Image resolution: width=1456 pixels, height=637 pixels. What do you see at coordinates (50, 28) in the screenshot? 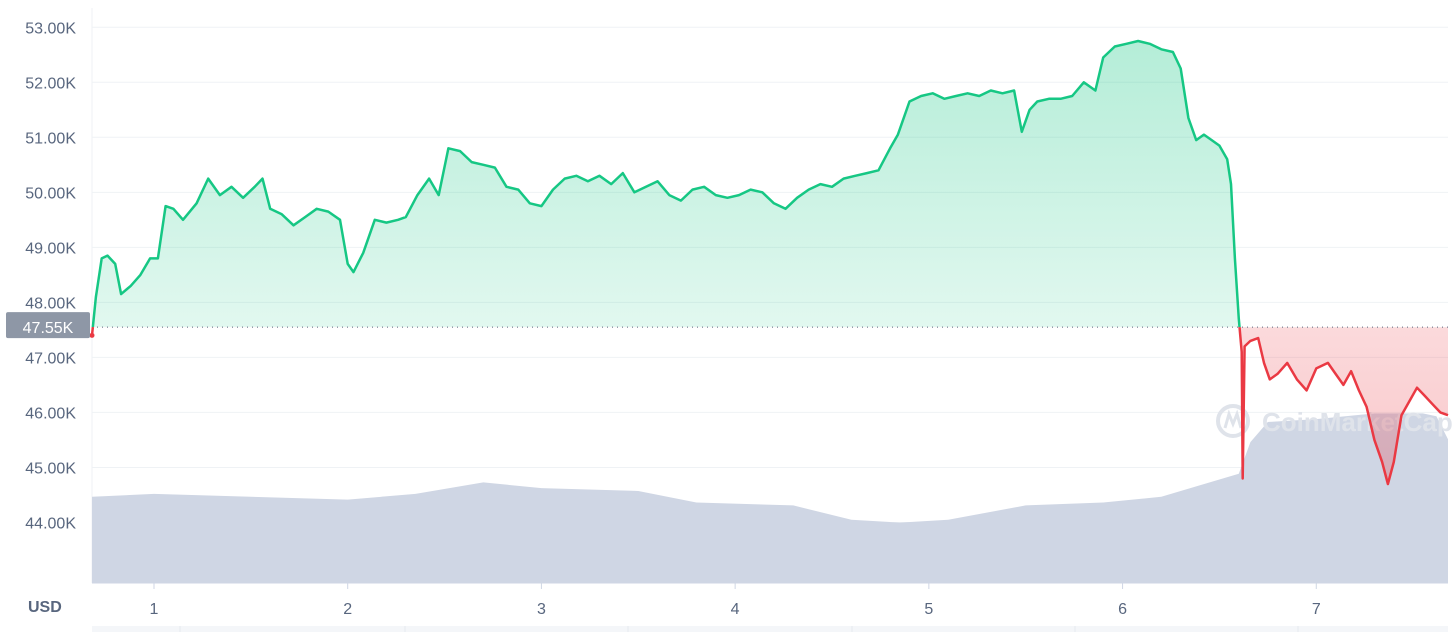
I see `y-tick-label: 53.00K` at bounding box center [50, 28].